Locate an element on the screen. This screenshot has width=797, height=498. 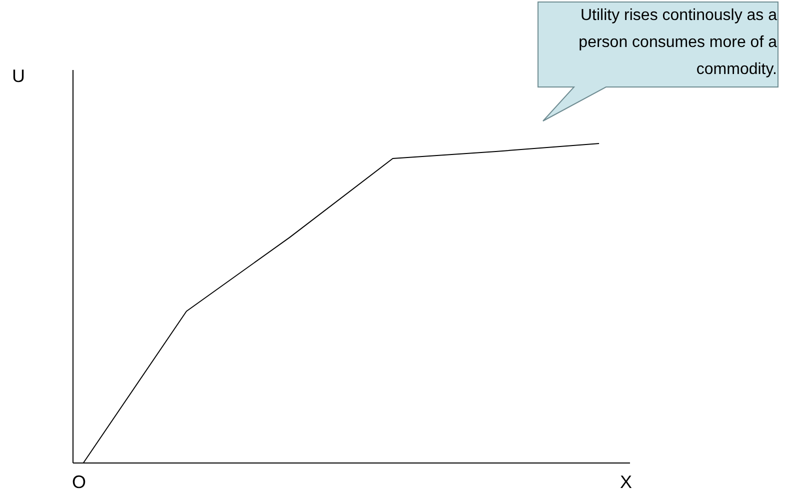
text: Utility rises continously as a person consumes more of a commodity. is located at coordinates (677, 43).